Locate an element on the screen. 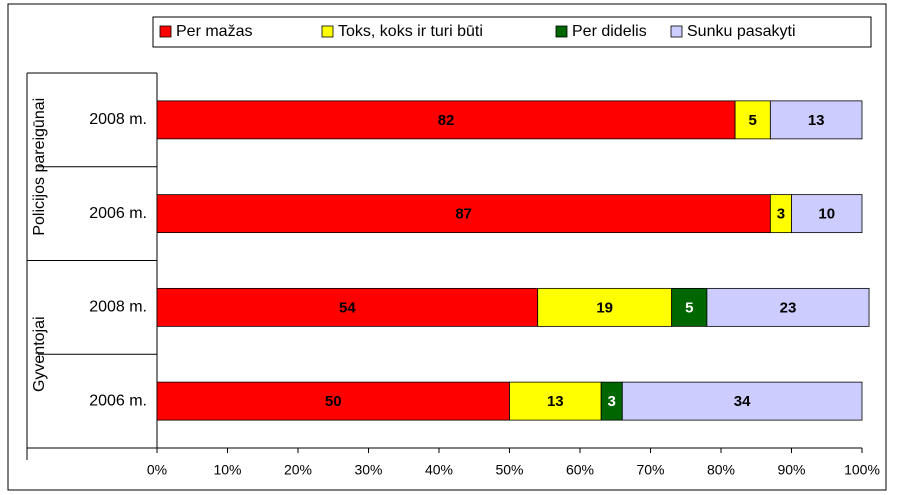 The width and height of the screenshot is (900, 495). x-tick-label: 30% is located at coordinates (368, 470).